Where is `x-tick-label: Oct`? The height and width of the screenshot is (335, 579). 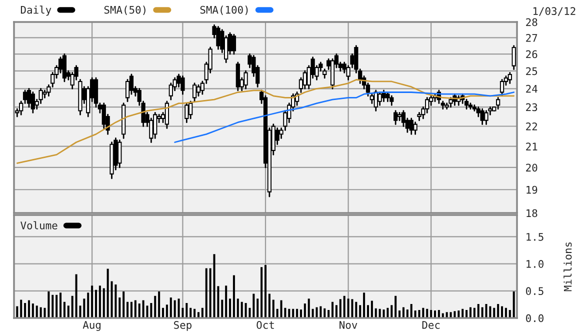 x-tick-label: Oct is located at coordinates (265, 325).